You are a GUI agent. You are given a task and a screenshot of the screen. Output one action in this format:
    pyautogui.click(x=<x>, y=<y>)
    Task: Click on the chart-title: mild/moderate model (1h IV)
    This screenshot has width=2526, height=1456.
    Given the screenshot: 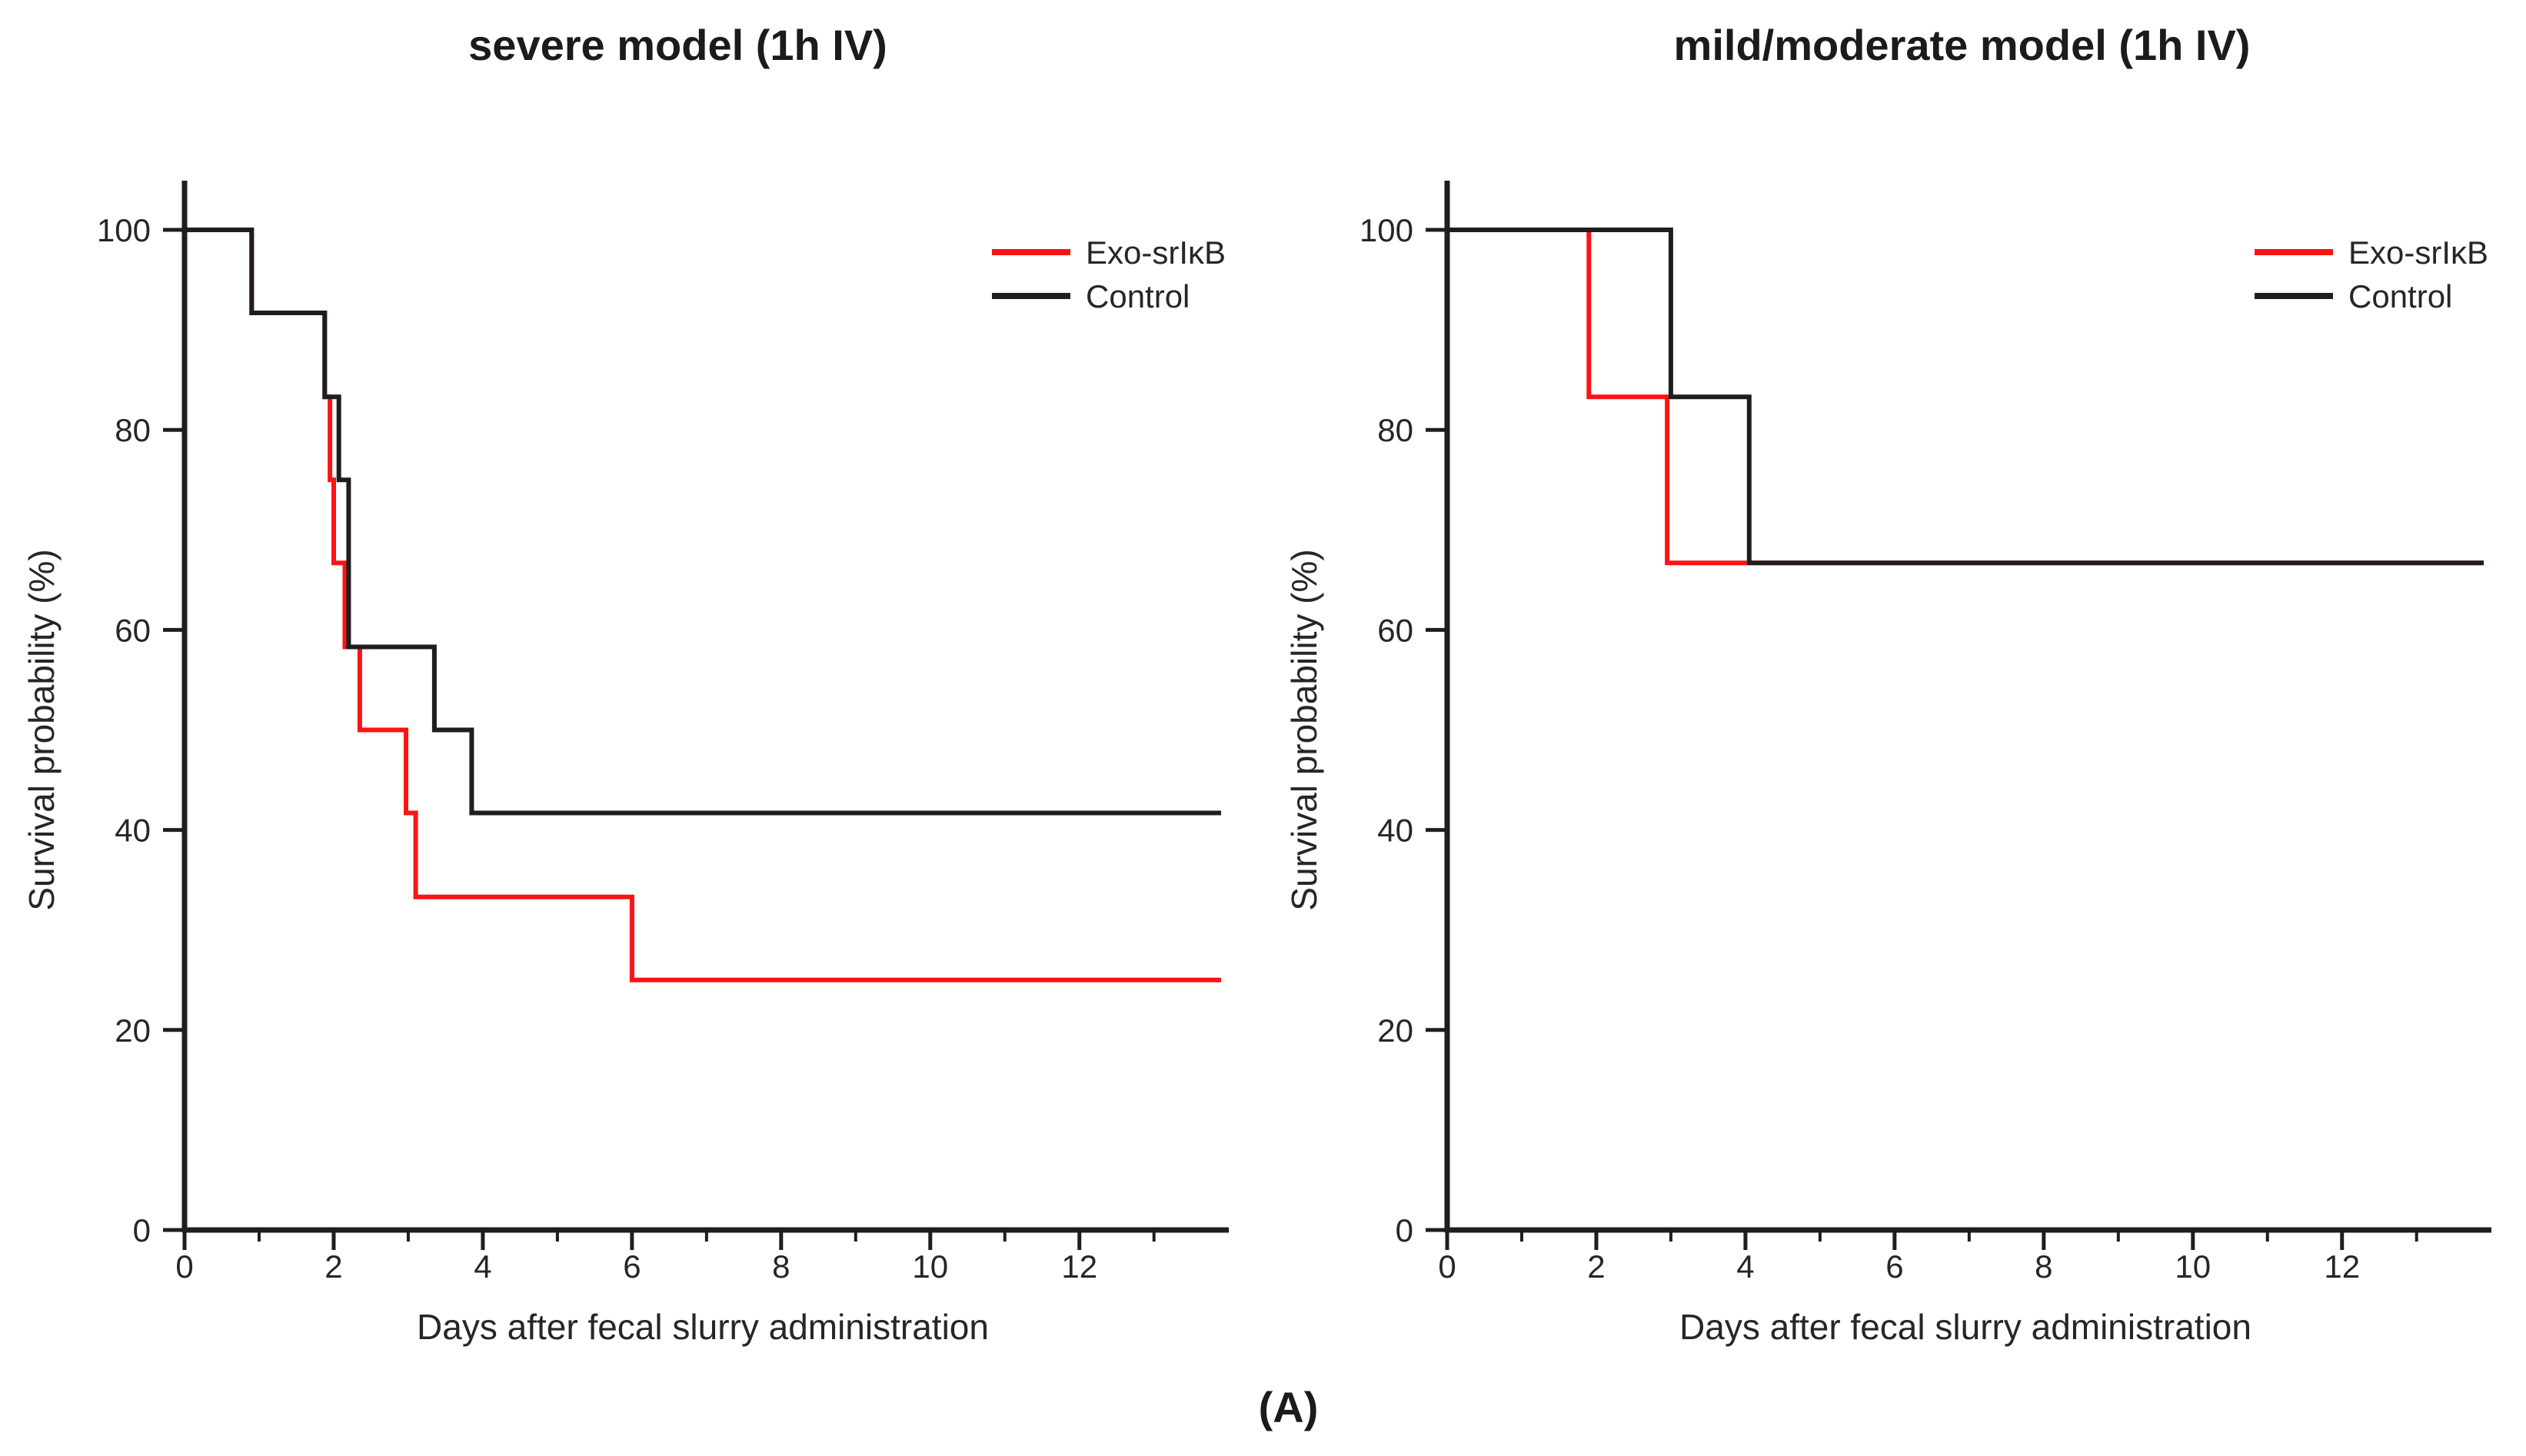 What is the action you would take?
    pyautogui.click(x=1962, y=45)
    